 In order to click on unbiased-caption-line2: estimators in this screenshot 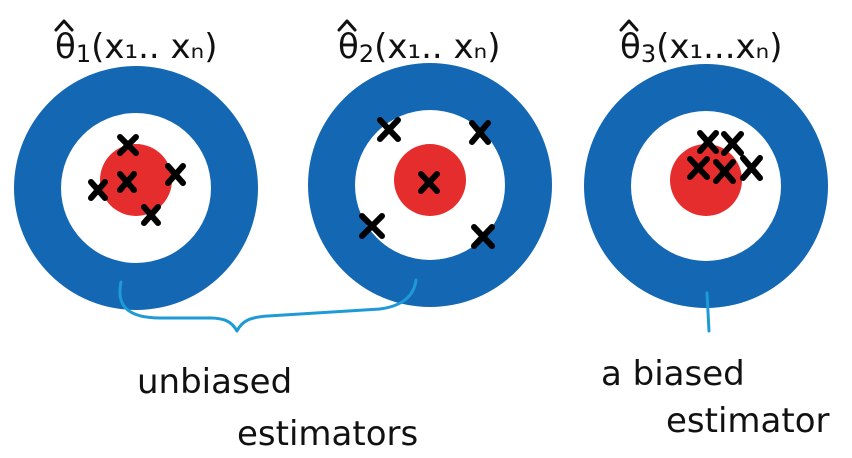, I will do `click(327, 434)`.